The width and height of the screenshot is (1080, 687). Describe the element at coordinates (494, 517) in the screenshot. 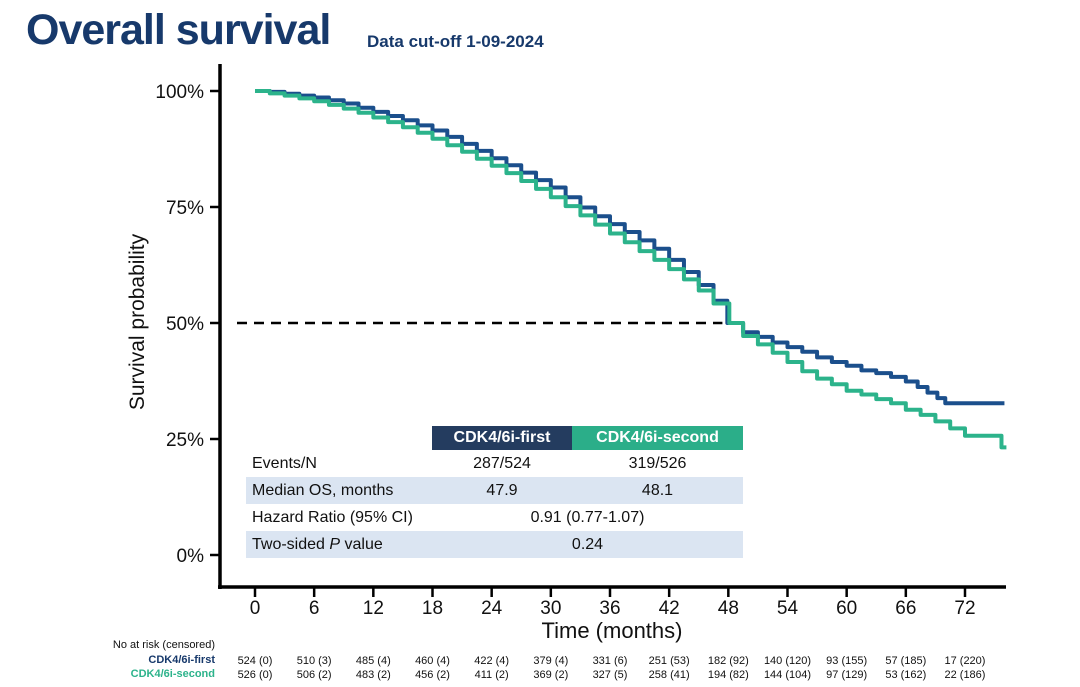

I see `stats-row-hazard-ratio: Hazard Ratio (95% CI) 0.91 (0.77-1.07)` at that location.